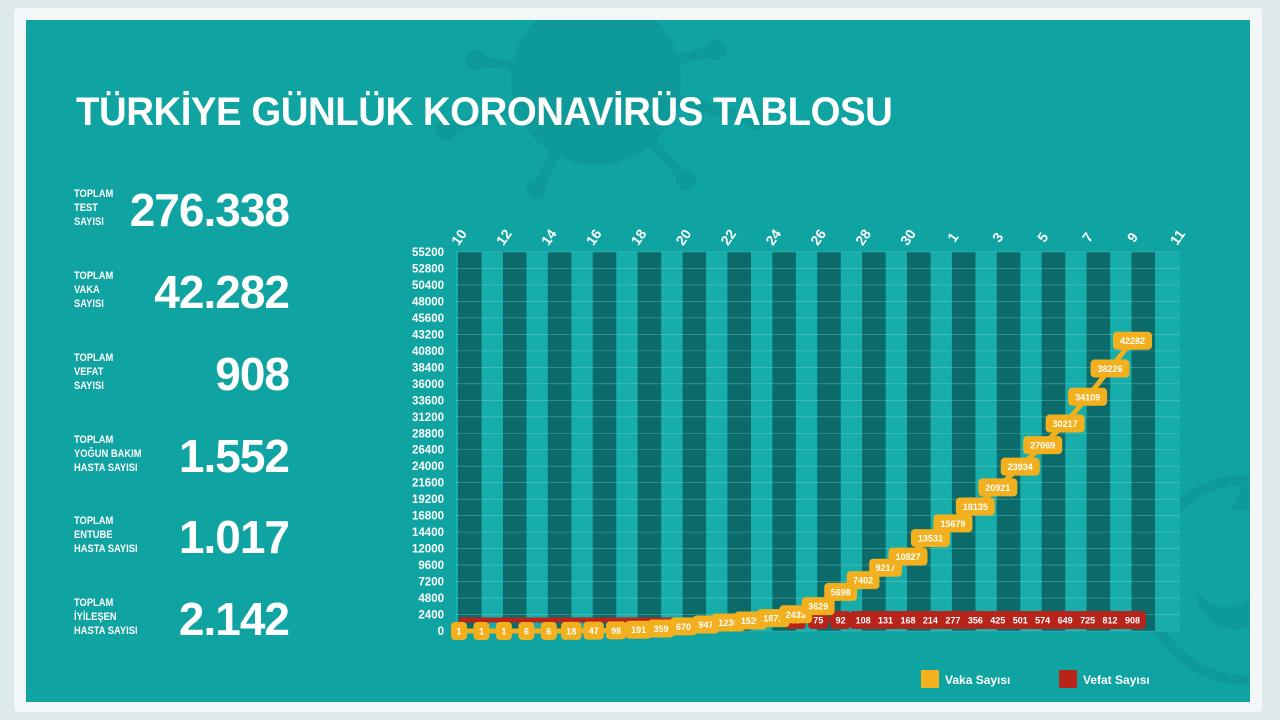 The image size is (1280, 720). Describe the element at coordinates (428, 467) in the screenshot. I see `y-tick-label: 24000` at that location.